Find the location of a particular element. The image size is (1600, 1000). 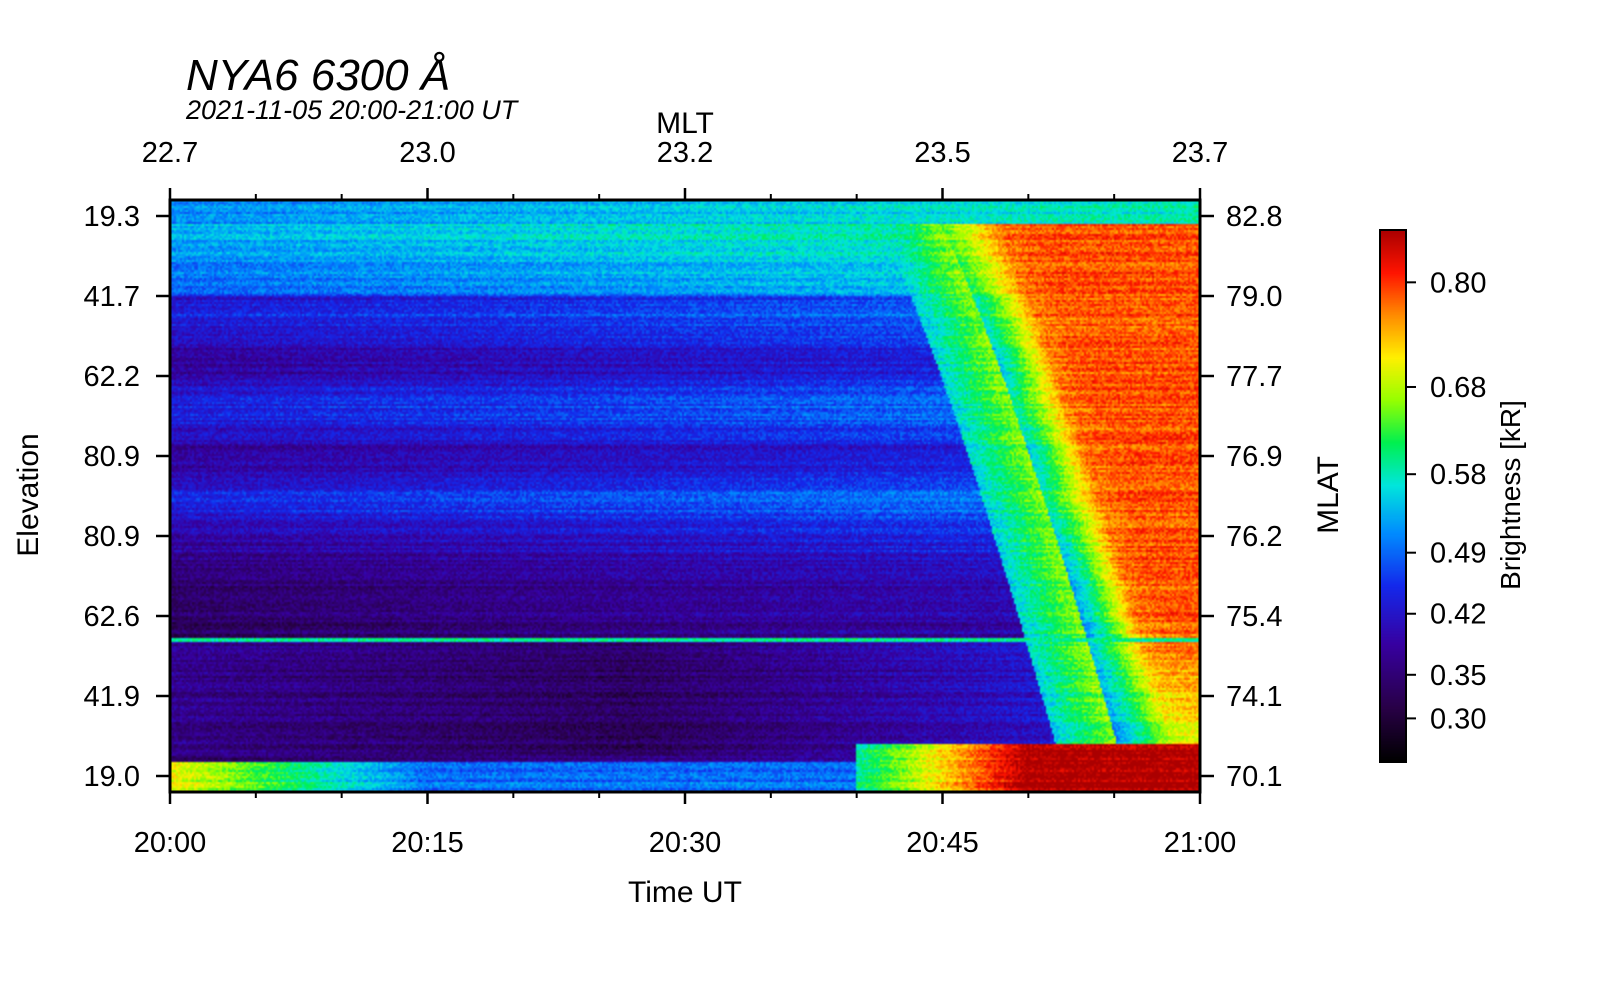

mlt-tick-label: 23.7 is located at coordinates (1200, 153).